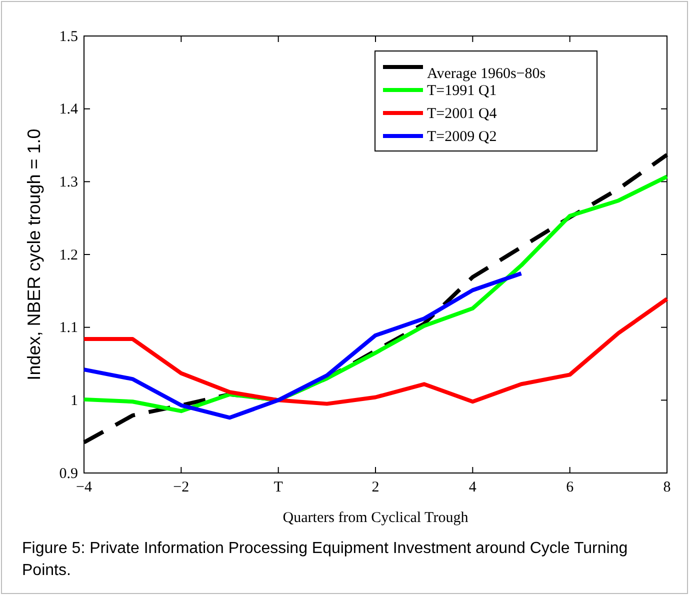 Image resolution: width=689 pixels, height=595 pixels. Describe the element at coordinates (486, 74) in the screenshot. I see `legend-label: Average 1960s−80s` at that location.